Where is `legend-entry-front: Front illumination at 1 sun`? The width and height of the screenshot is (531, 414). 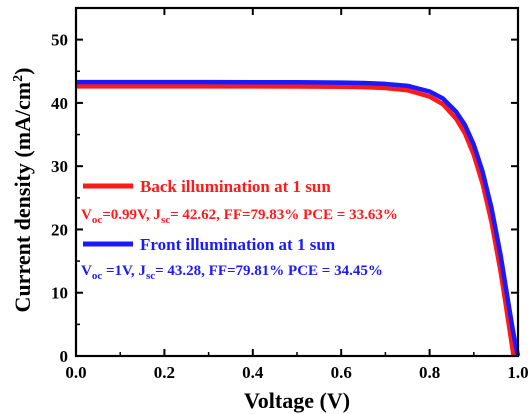 legend-entry-front: Front illumination at 1 sun is located at coordinates (209, 244).